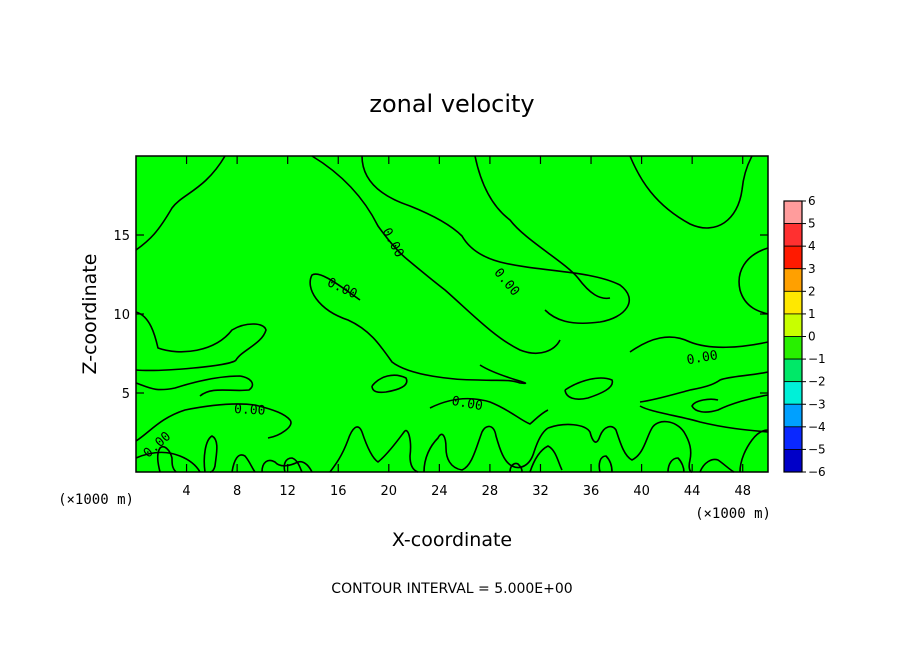  I want to click on colorbar-label: 2, so click(812, 291).